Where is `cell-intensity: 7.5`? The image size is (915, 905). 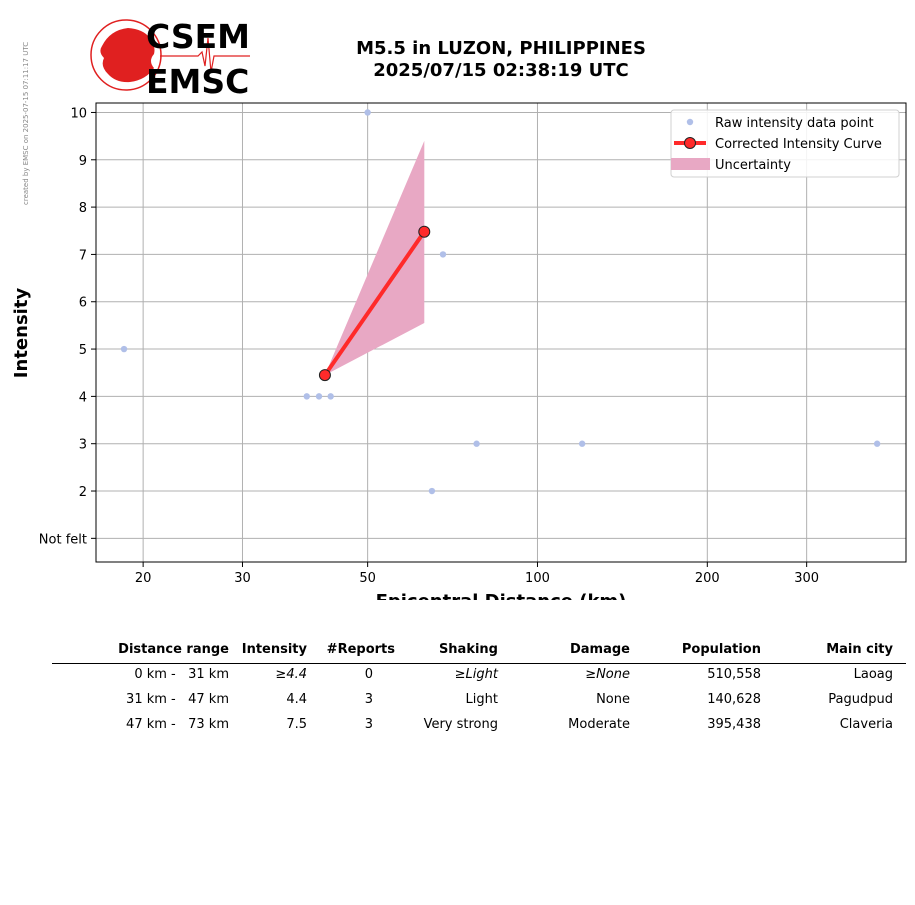
cell-intensity: 7.5 is located at coordinates (296, 724).